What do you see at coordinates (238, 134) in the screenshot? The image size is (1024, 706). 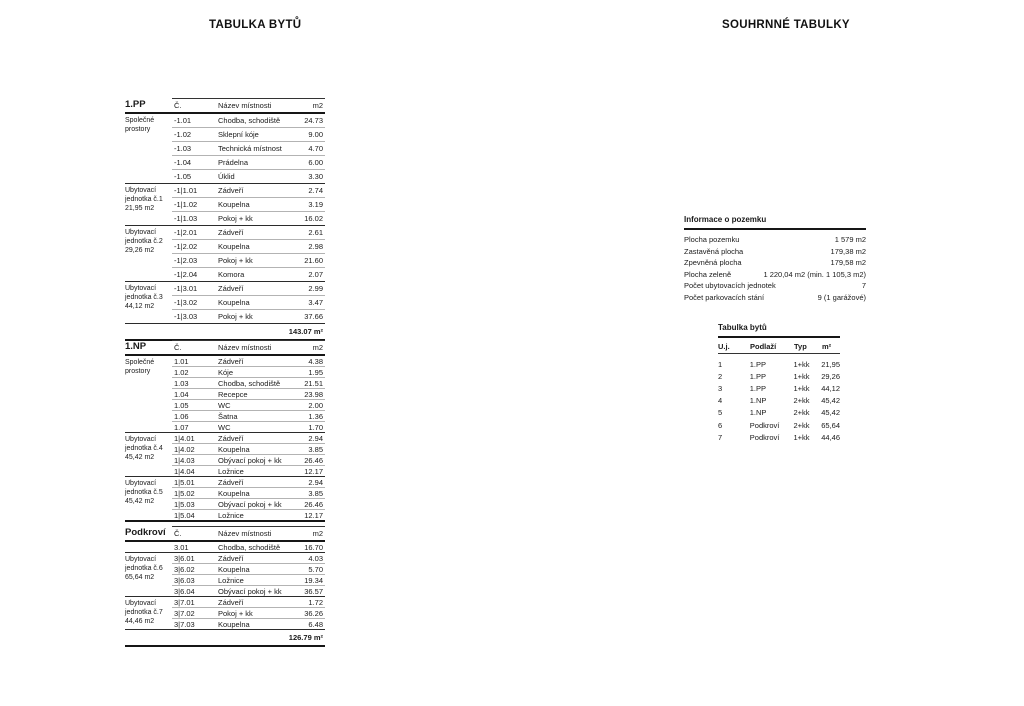 I see `room-name-cell: Sklepní kóje` at bounding box center [238, 134].